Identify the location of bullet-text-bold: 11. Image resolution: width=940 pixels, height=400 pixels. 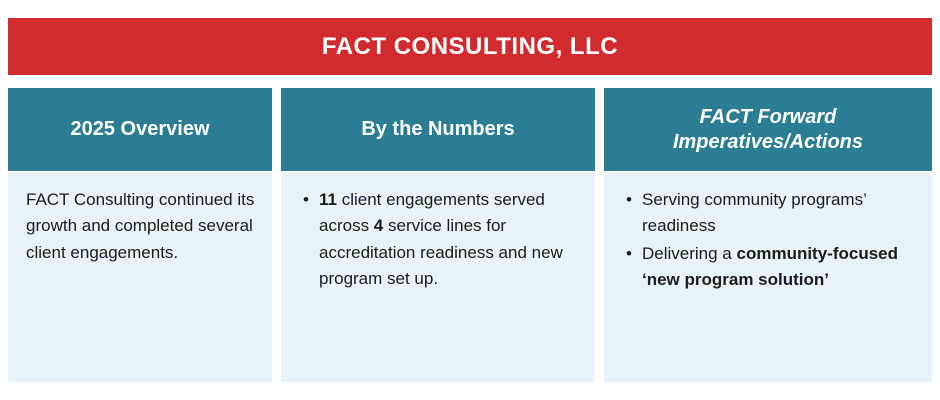
(328, 199).